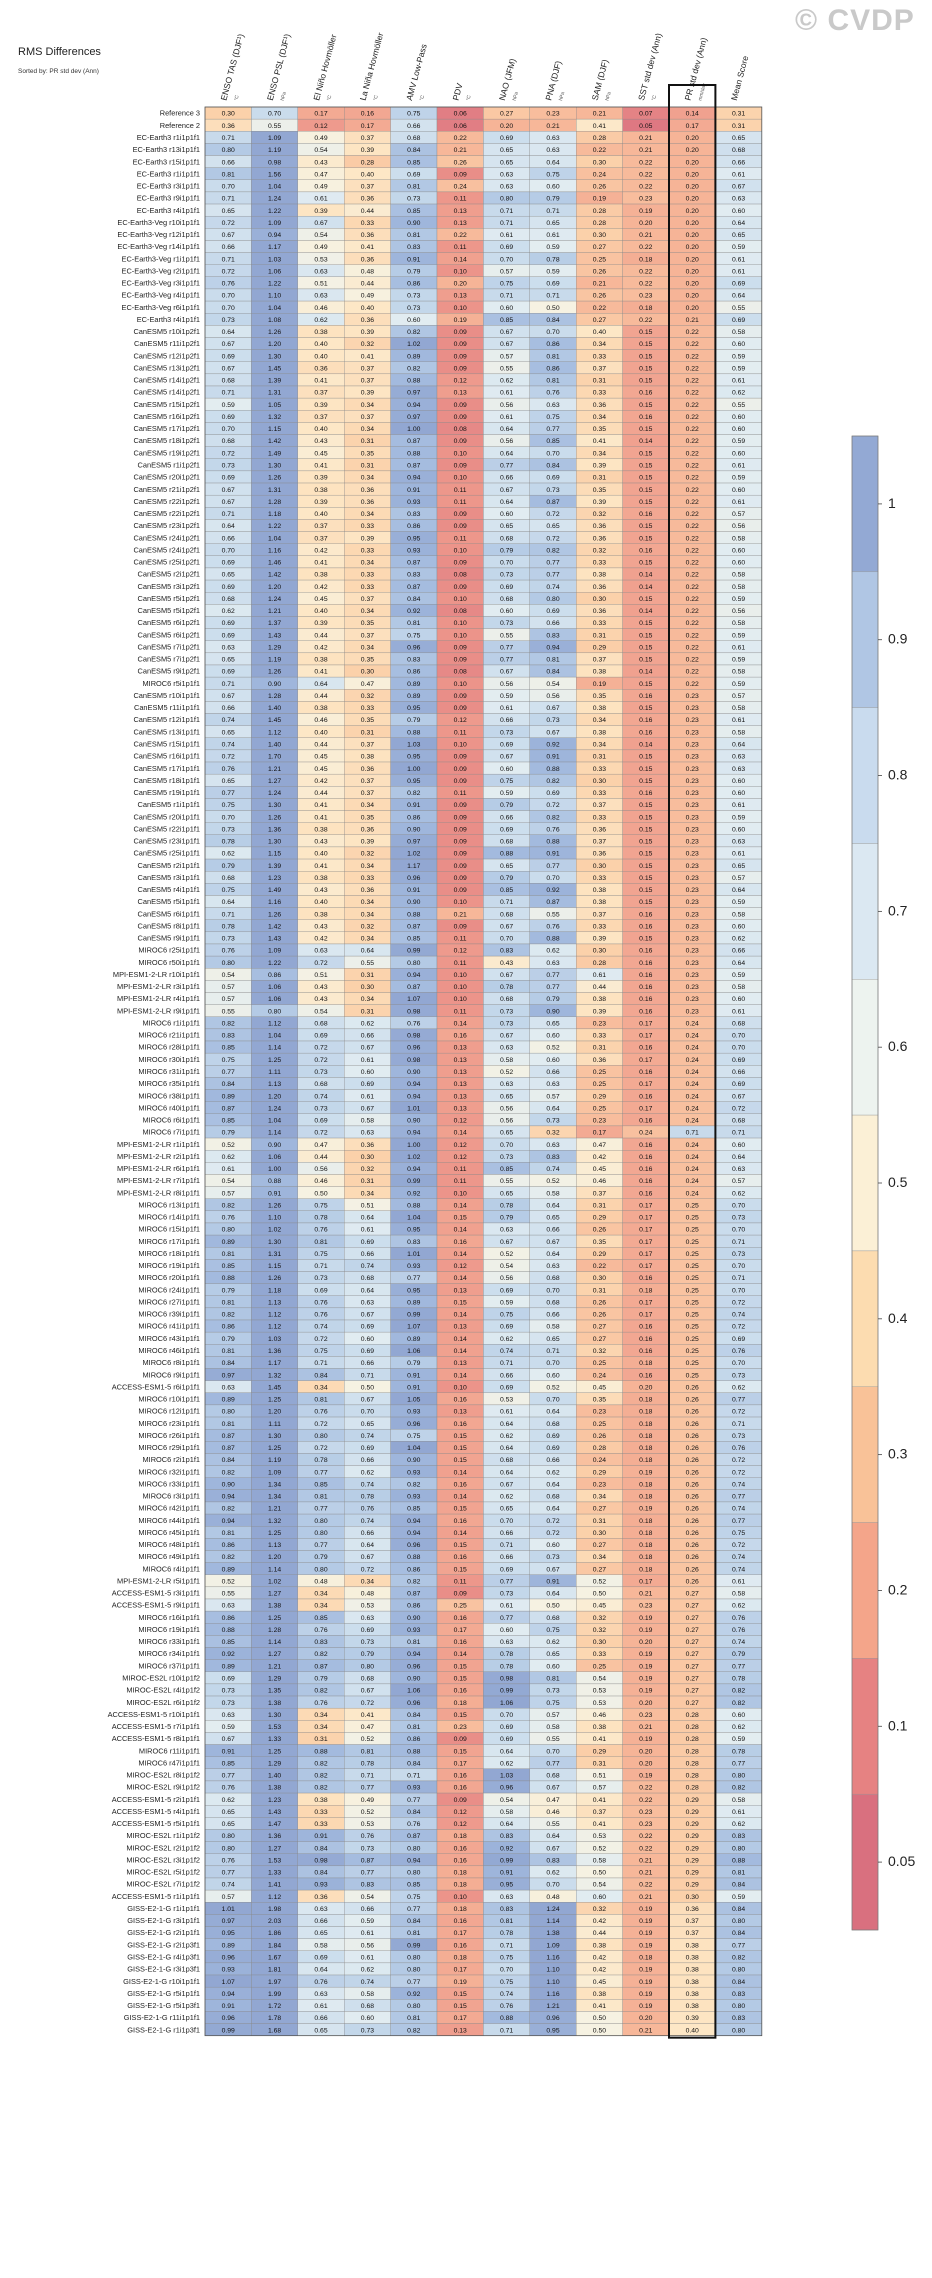 The height and width of the screenshot is (2278, 932). I want to click on cell-value: 0.35, so click(599, 1400).